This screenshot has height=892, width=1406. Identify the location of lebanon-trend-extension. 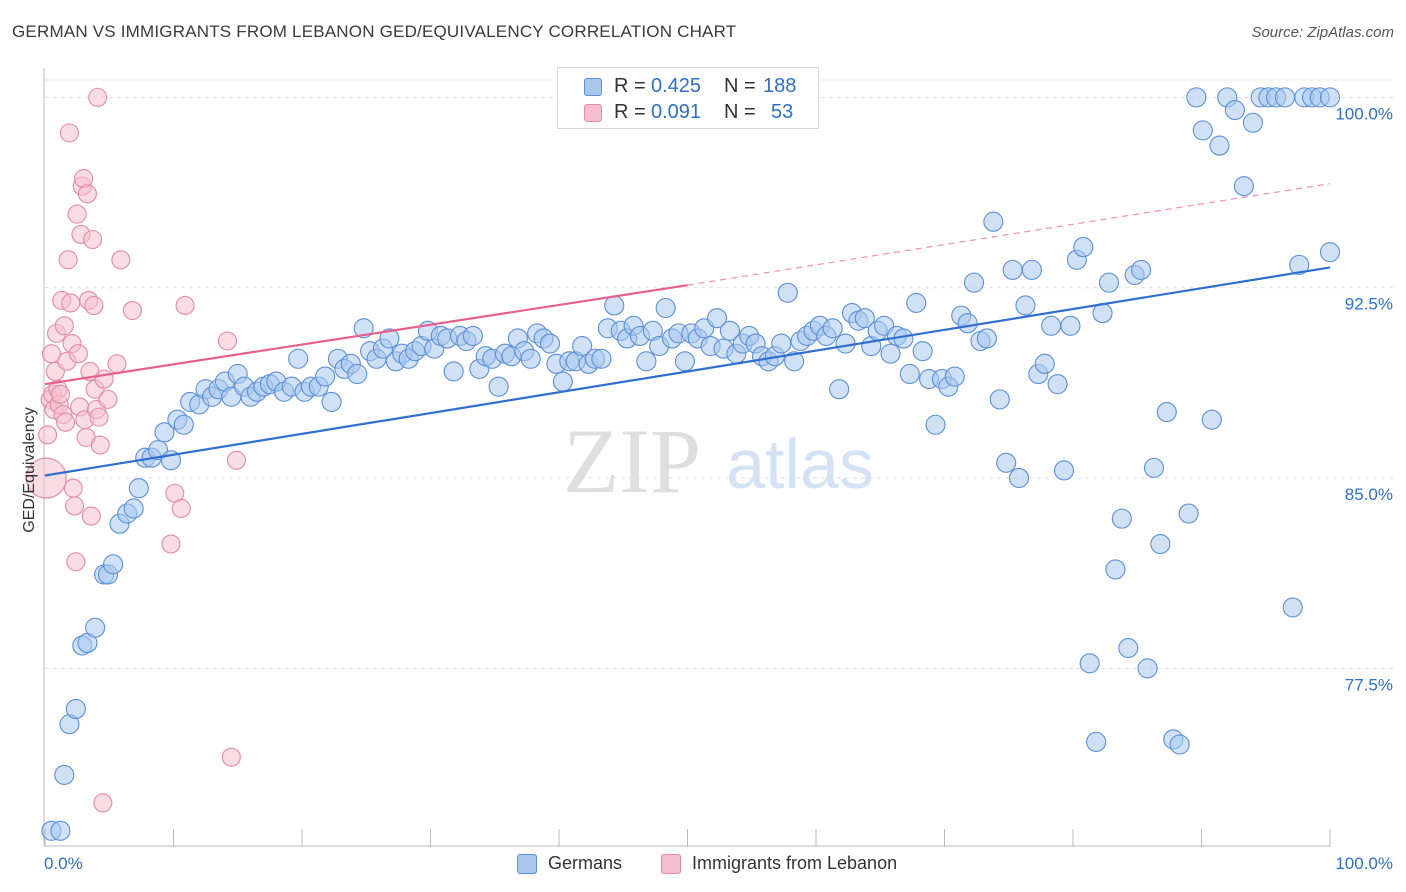
(1009, 234).